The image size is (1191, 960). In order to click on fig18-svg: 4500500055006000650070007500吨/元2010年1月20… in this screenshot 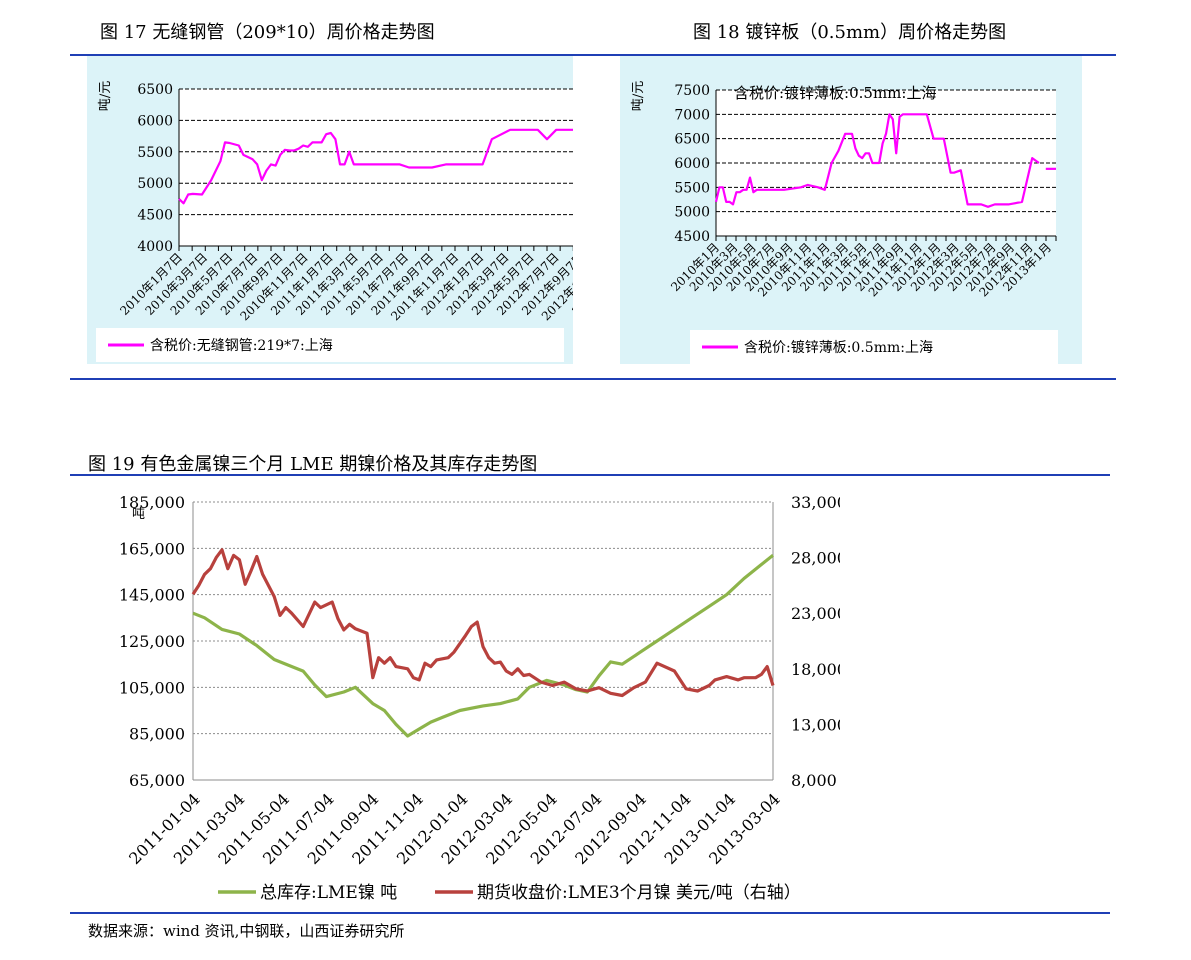, I will do `click(851, 210)`.